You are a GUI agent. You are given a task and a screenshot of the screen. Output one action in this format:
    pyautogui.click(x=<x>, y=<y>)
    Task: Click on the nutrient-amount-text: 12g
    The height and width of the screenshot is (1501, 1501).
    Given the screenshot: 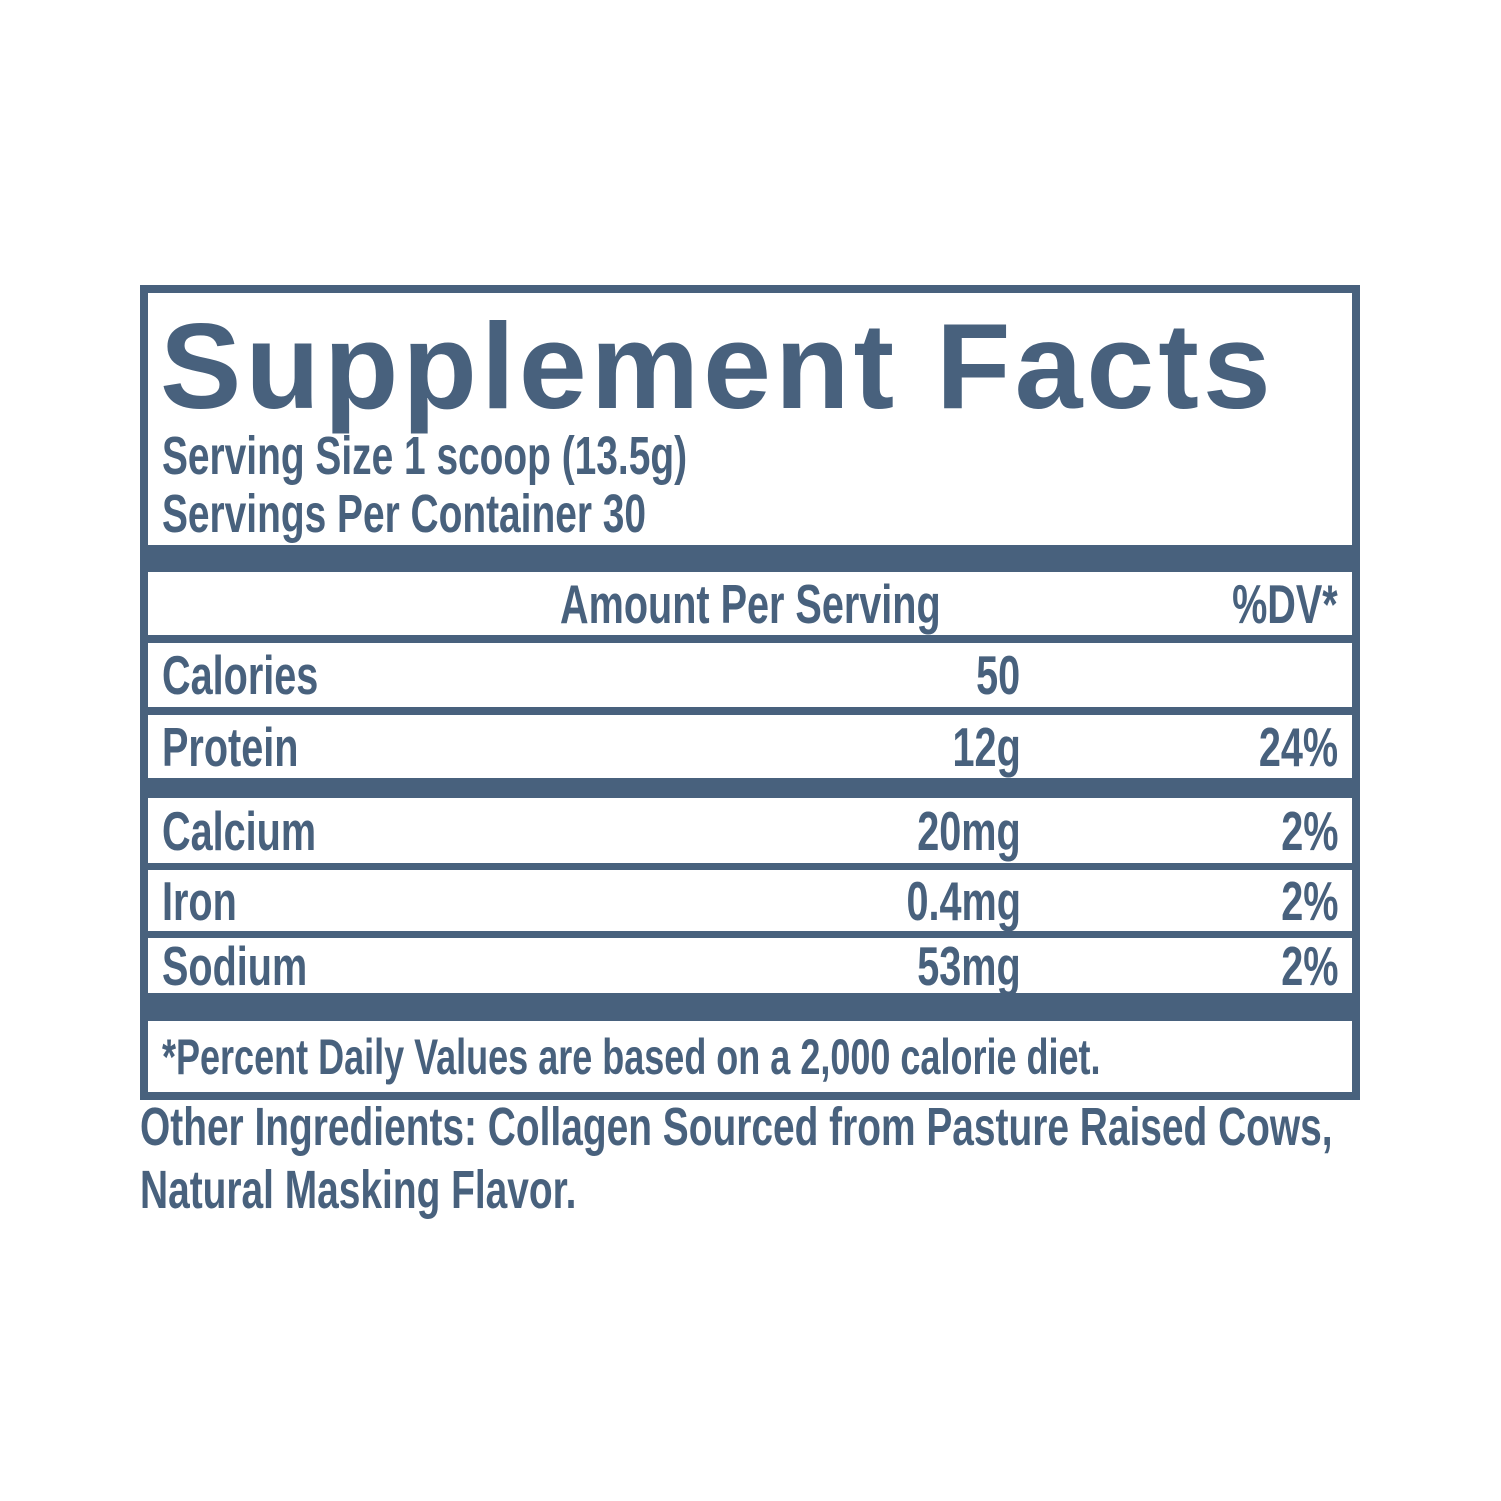 What is the action you would take?
    pyautogui.click(x=986, y=746)
    